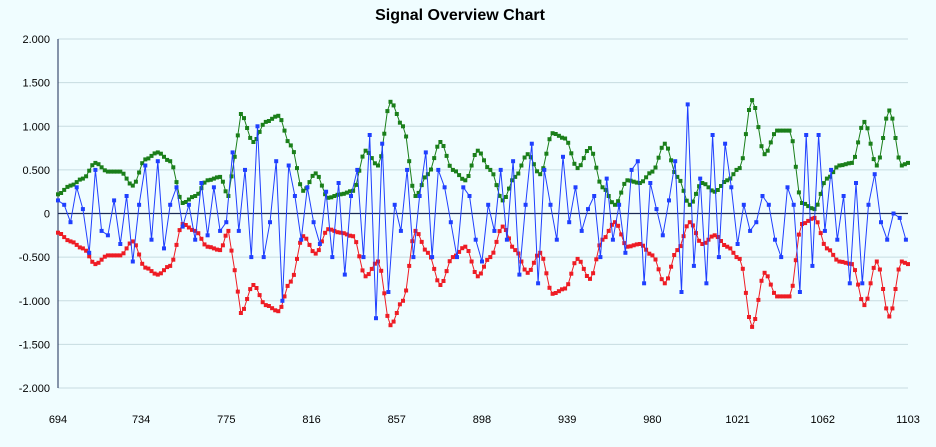 Image resolution: width=936 pixels, height=447 pixels. Describe the element at coordinates (36, 171) in the screenshot. I see `y-tick-label: 0.500` at that location.